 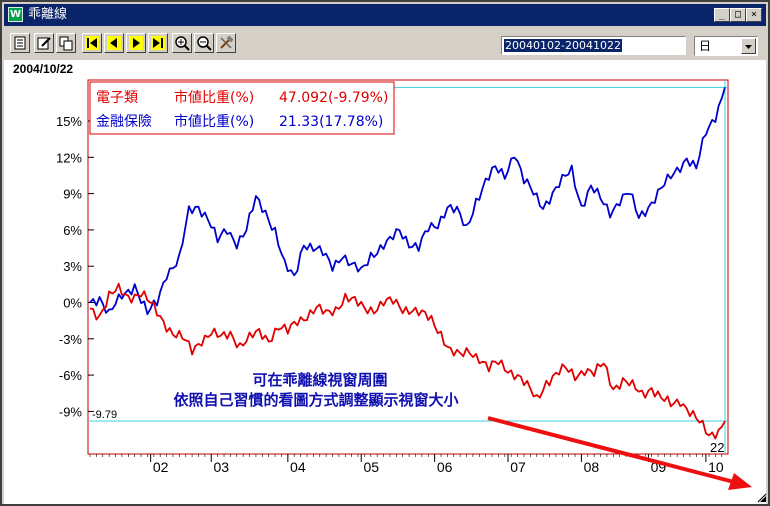 I want to click on y-tick-label: 15%, so click(x=69, y=121).